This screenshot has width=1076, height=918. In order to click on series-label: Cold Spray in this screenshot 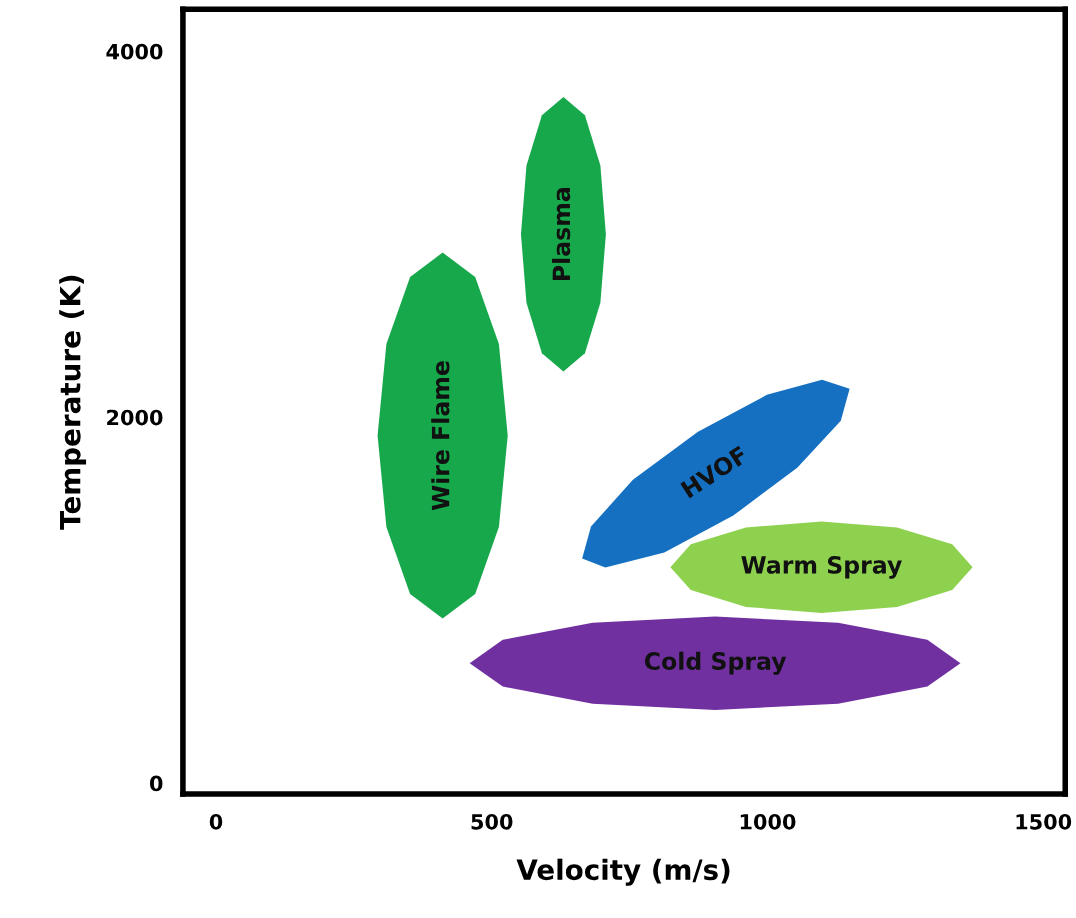, I will do `click(715, 663)`.